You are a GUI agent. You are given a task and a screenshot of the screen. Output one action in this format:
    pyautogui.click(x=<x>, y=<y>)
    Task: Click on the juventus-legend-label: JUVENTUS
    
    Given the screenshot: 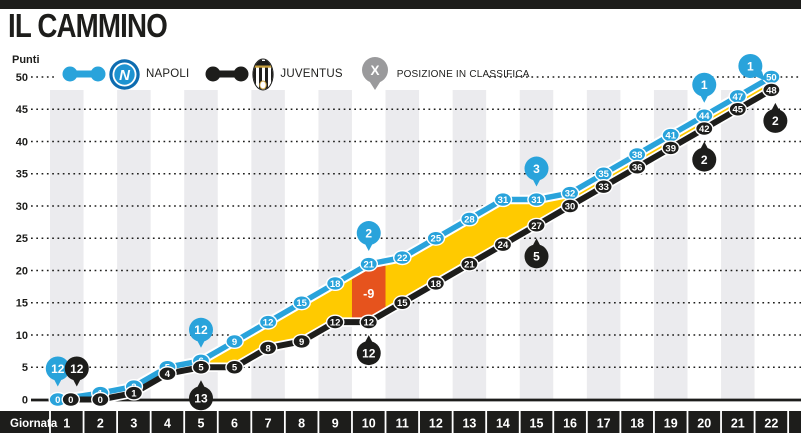 What is the action you would take?
    pyautogui.click(x=311, y=74)
    